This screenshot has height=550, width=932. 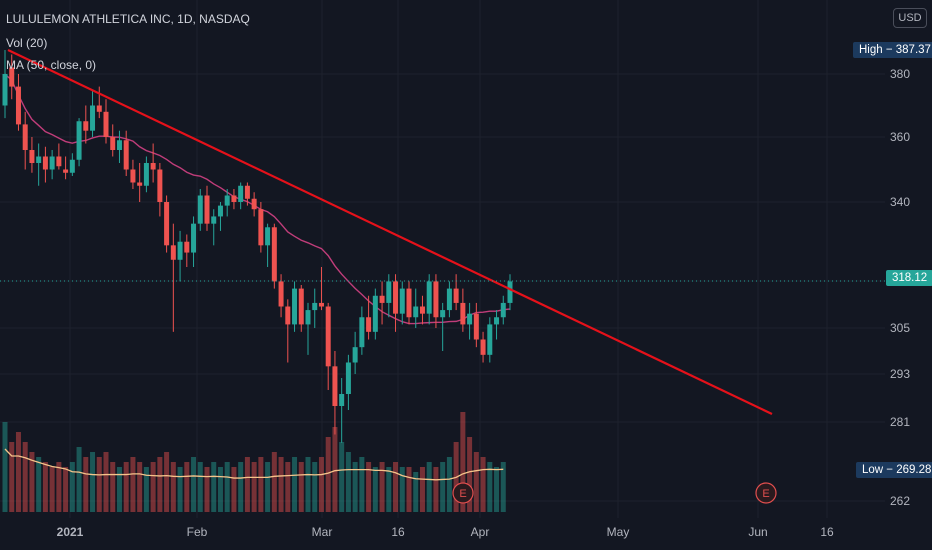 I want to click on current-price-value: 318.12, so click(x=910, y=278).